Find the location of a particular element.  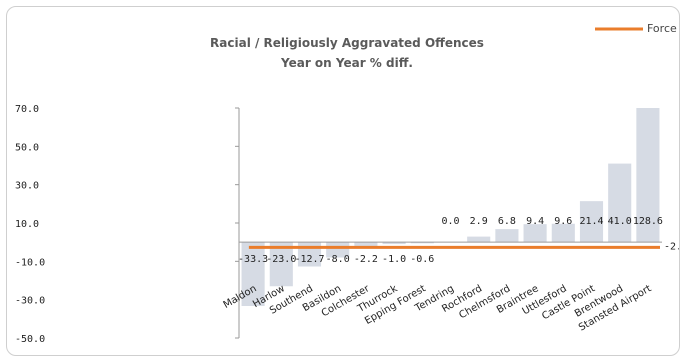

data-label: 9.4 is located at coordinates (535, 221).